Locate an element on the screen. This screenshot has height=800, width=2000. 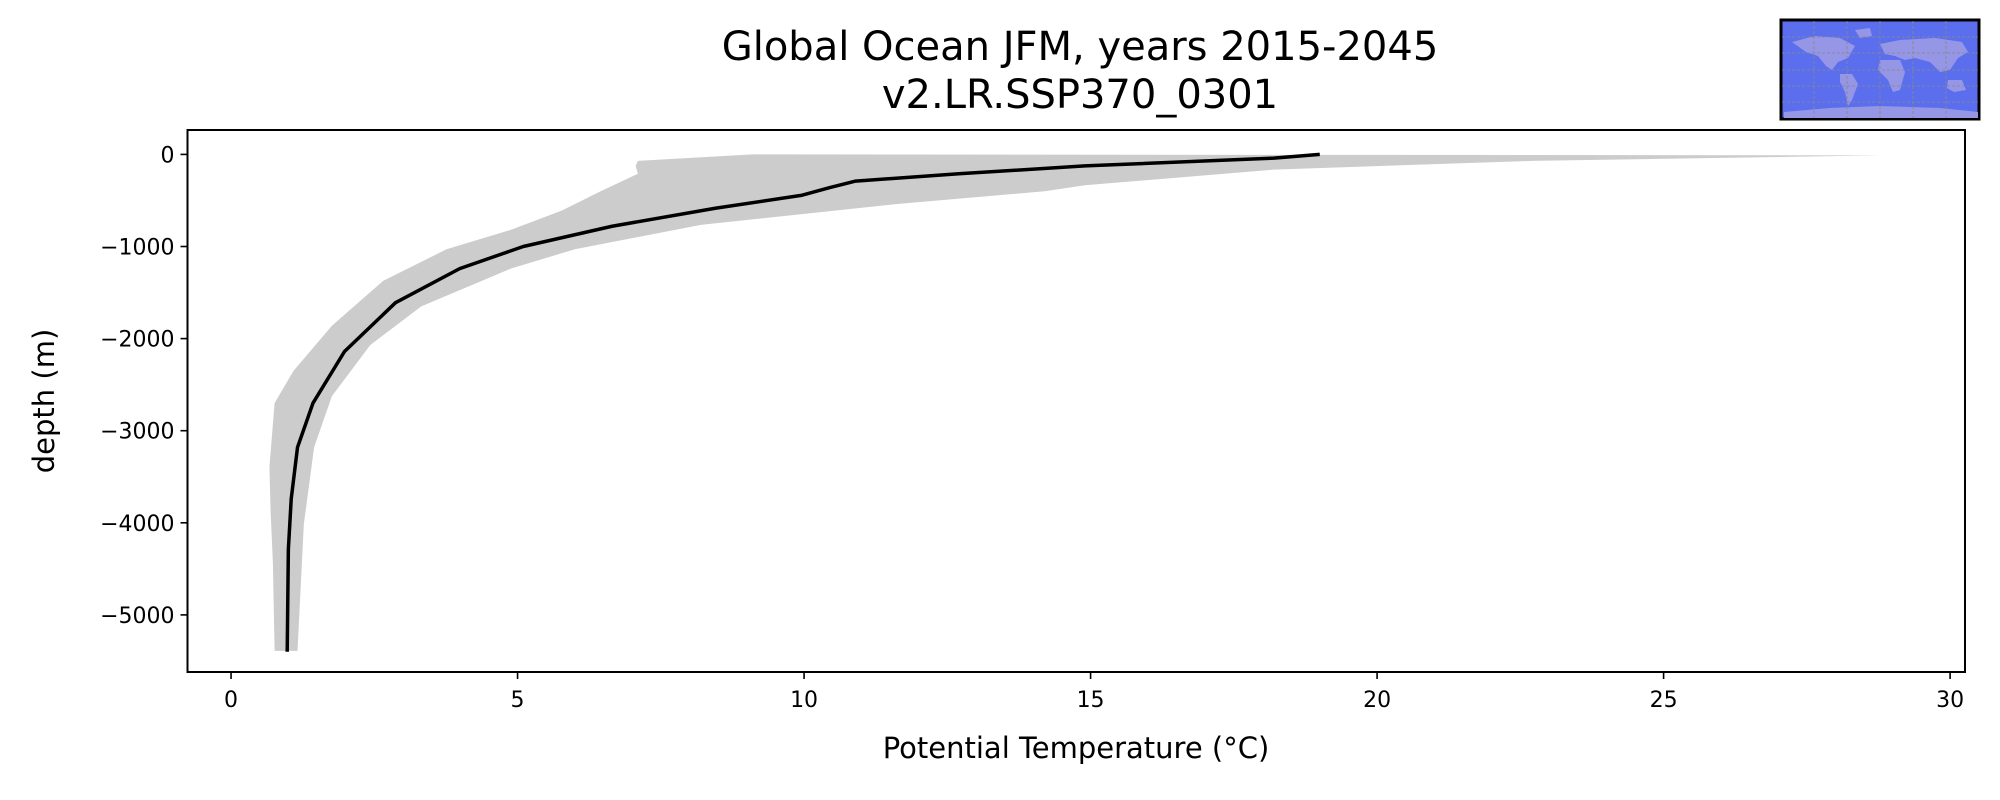
chart-title: Global Ocean JFM, years 2015-2045 is located at coordinates (1080, 47).